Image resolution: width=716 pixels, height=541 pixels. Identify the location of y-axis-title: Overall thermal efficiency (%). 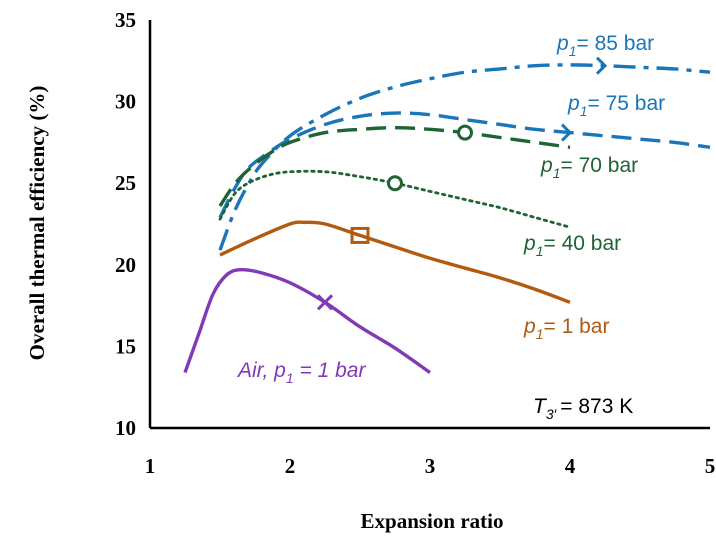
(37, 223).